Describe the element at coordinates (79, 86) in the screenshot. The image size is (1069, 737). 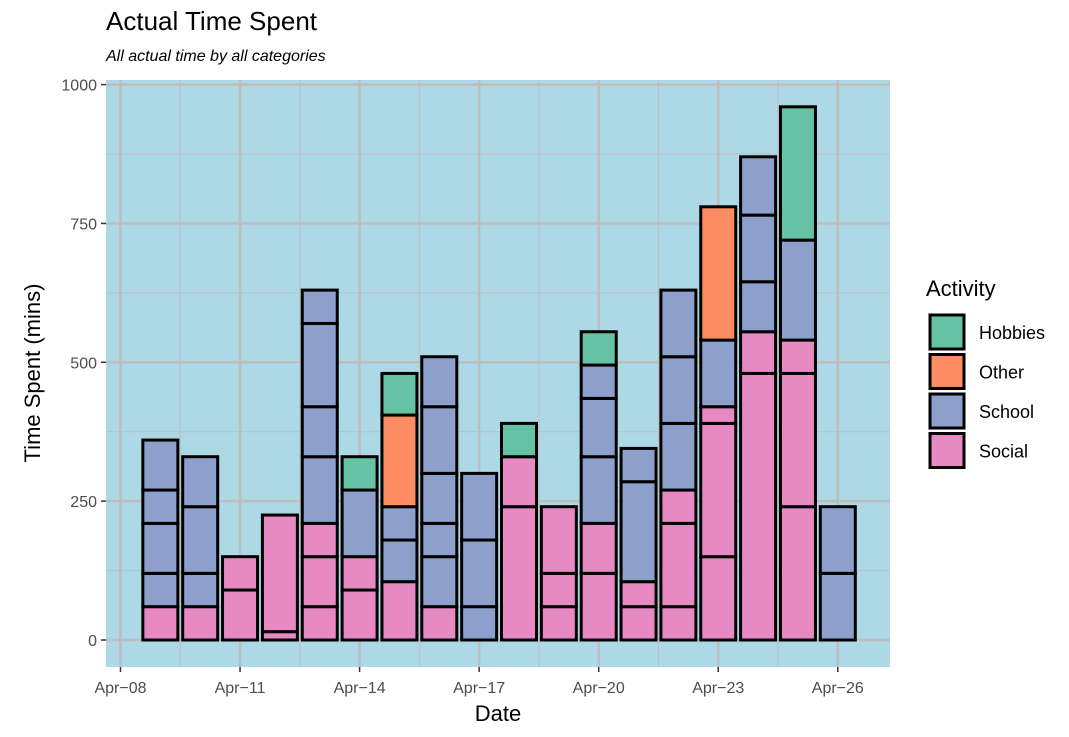
I see `y-tick-label: 1000` at that location.